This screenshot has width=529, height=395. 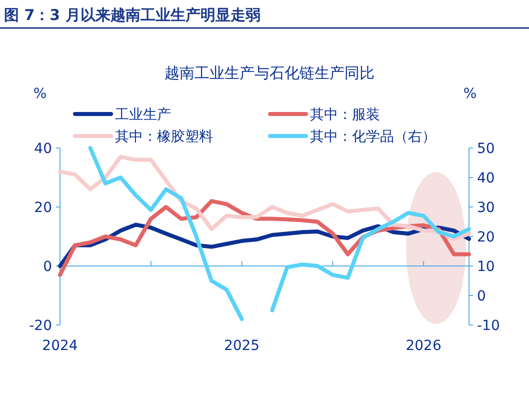 What do you see at coordinates (486, 178) in the screenshot?
I see `y2-tick-label: 40` at bounding box center [486, 178].